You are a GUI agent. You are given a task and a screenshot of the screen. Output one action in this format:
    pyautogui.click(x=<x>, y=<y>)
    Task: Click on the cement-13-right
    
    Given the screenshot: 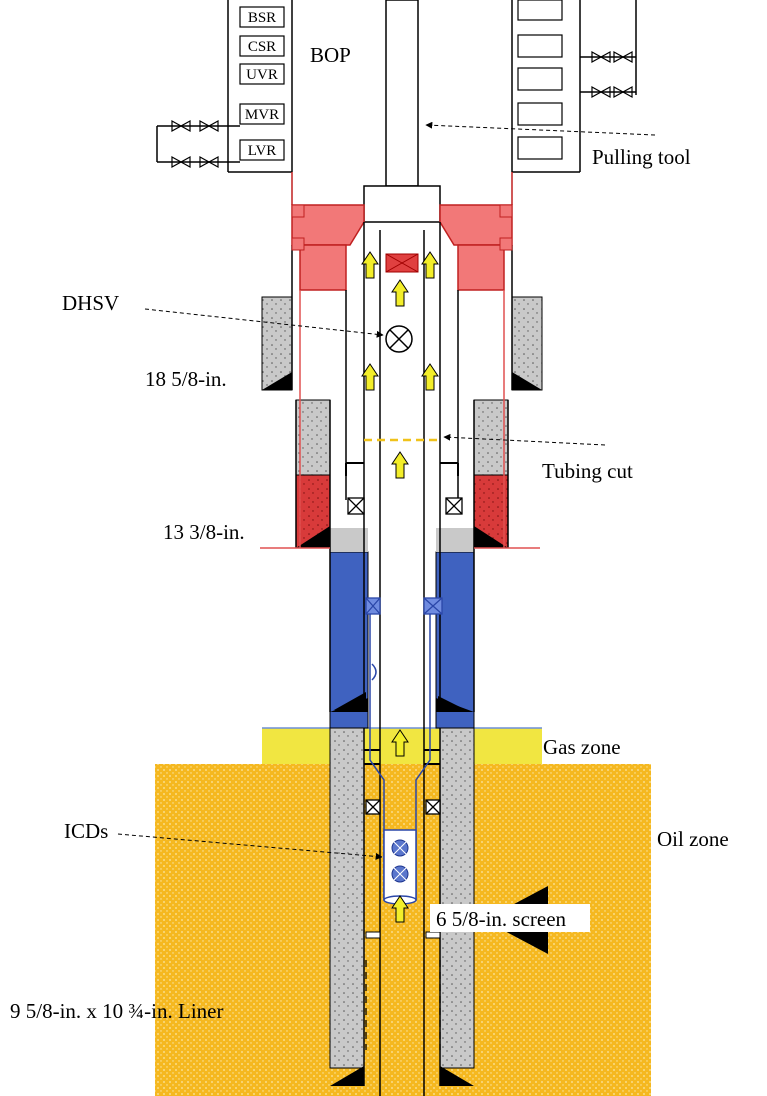 What is the action you would take?
    pyautogui.click(x=491, y=437)
    